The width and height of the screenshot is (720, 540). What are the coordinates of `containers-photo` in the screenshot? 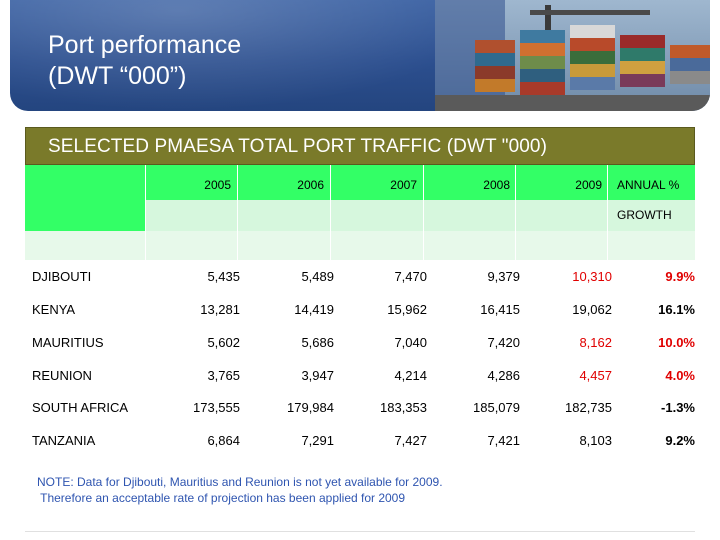 It's located at (572, 55).